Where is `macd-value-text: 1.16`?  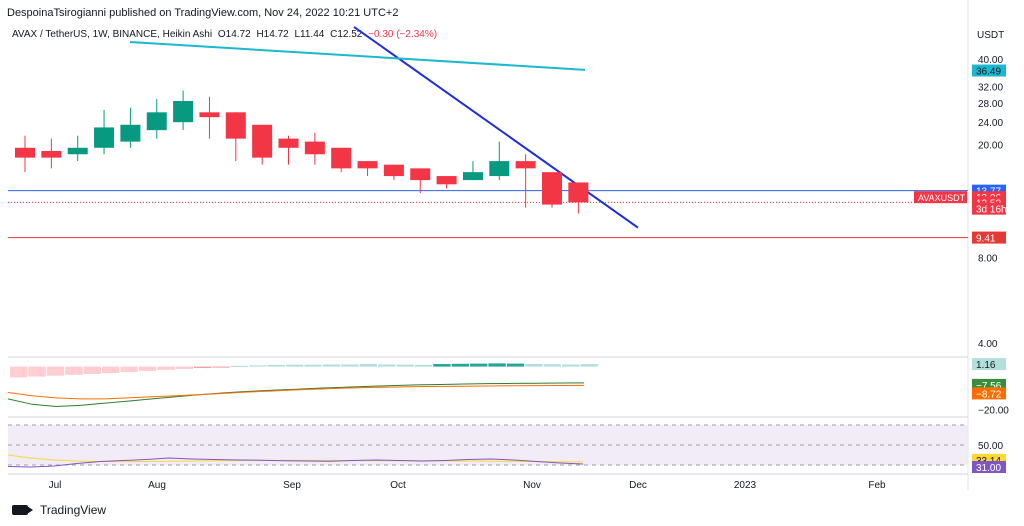 macd-value-text: 1.16 is located at coordinates (986, 365).